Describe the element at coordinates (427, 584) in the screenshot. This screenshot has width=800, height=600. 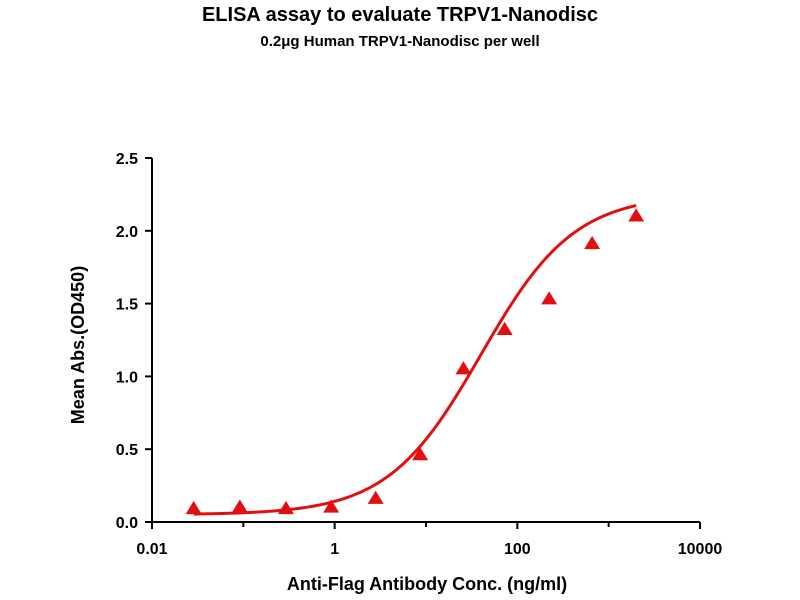
I see `x-axis-title: Anti-Flag Antibody Conc. (ng/ml)` at that location.